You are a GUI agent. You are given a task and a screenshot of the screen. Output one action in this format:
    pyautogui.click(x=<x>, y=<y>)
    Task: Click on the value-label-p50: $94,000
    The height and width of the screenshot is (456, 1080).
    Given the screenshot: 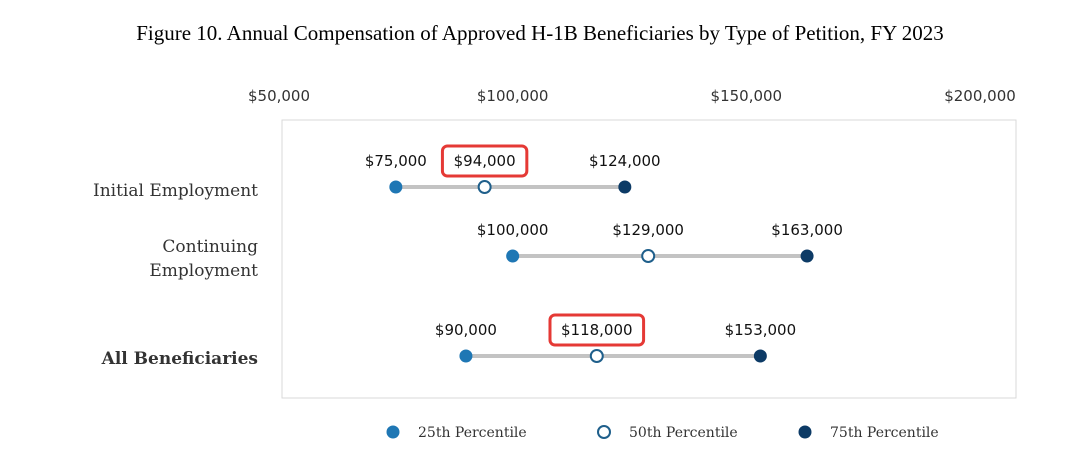 What is the action you would take?
    pyautogui.click(x=485, y=161)
    